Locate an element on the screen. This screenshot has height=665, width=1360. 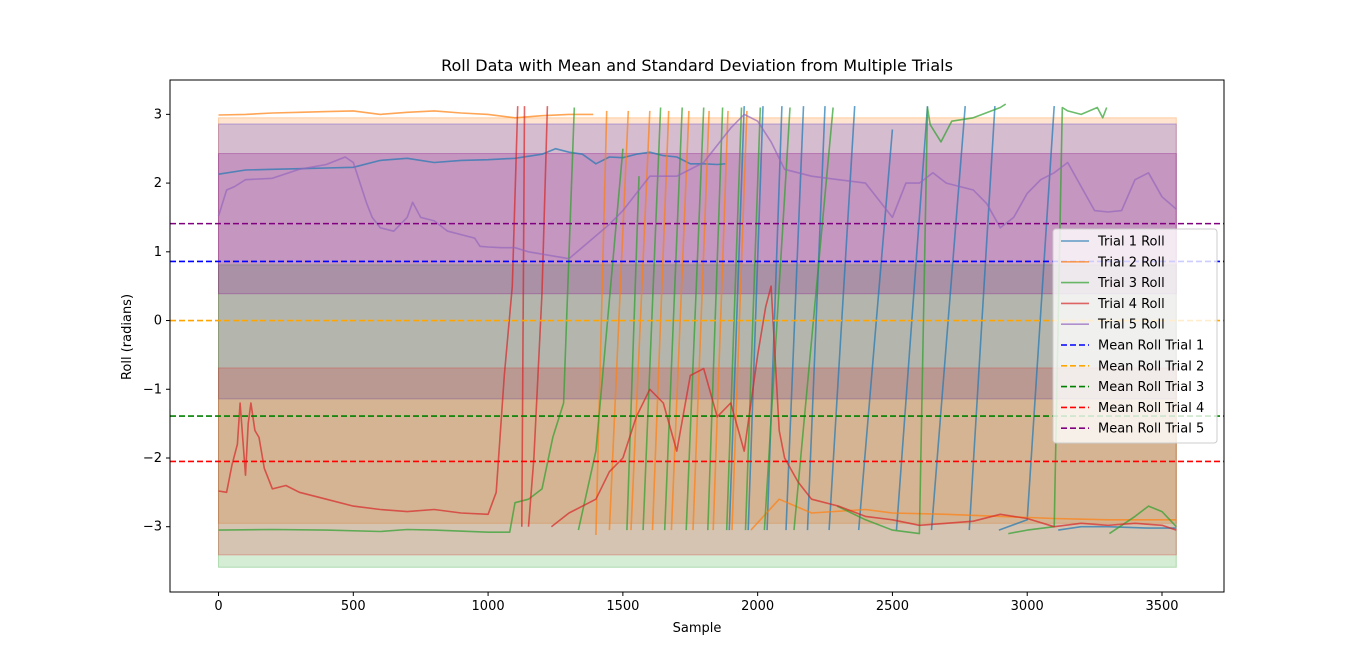
legend-label: Trial 2 Roll is located at coordinates (1131, 262).